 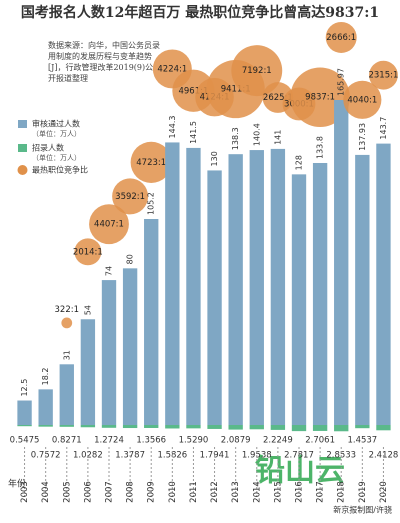 What do you see at coordinates (342, 492) in the screenshot?
I see `x-tick-label: 2018` at bounding box center [342, 492].